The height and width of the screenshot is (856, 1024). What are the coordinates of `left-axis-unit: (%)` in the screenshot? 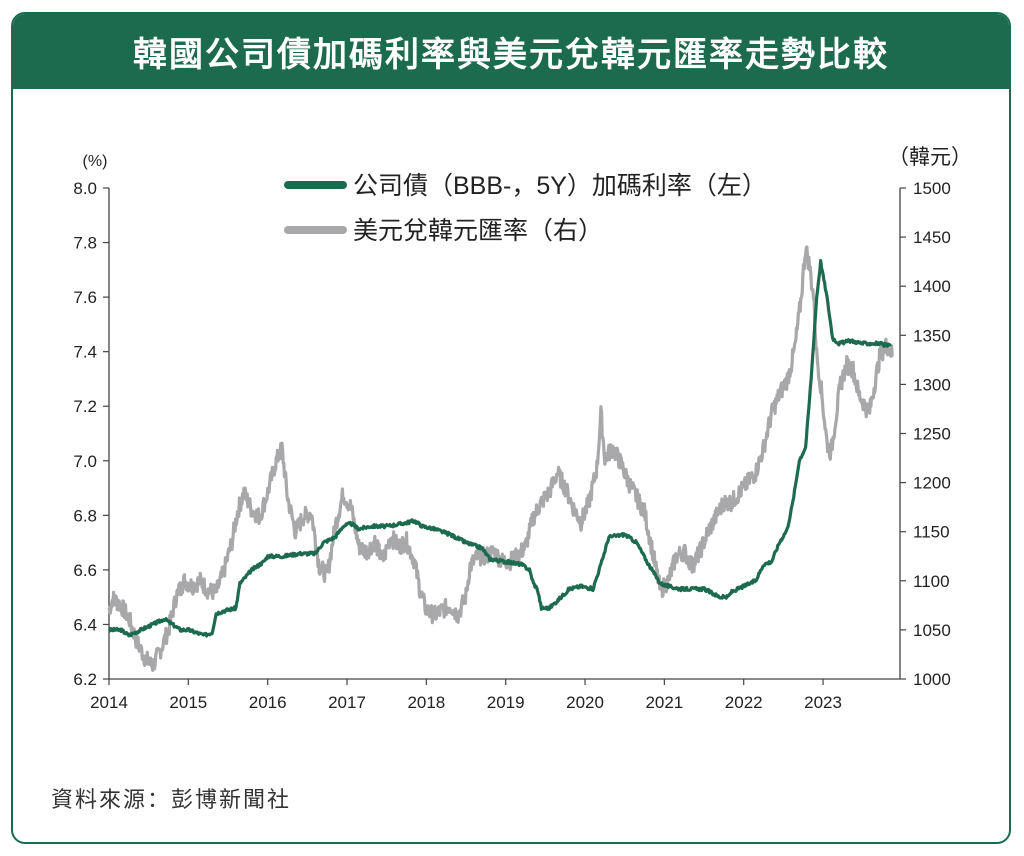 It's located at (95, 161).